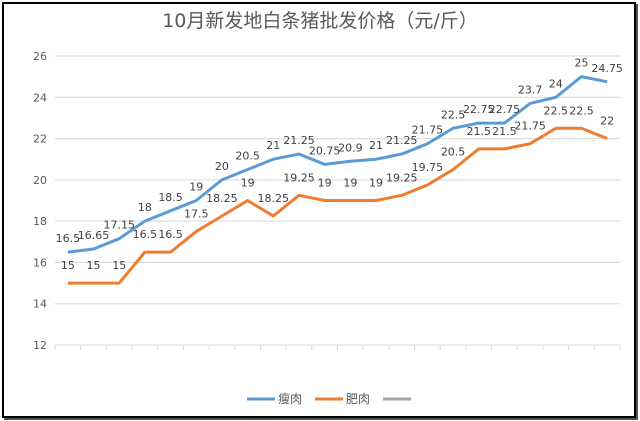  What do you see at coordinates (40, 221) in the screenshot?
I see `y-tick-label: 18` at bounding box center [40, 221].